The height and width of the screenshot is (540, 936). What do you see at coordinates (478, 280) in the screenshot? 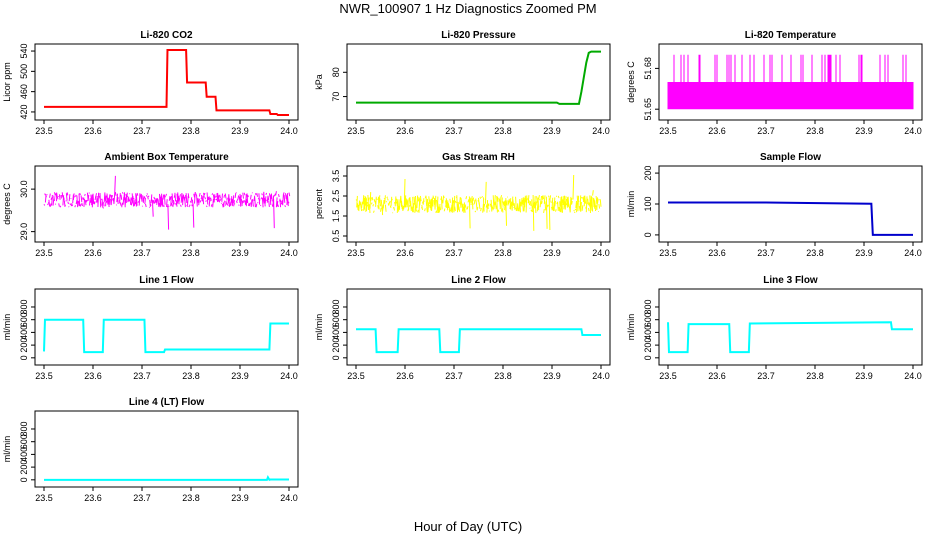
I see `panel-title: Line 2 Flow` at bounding box center [478, 280].